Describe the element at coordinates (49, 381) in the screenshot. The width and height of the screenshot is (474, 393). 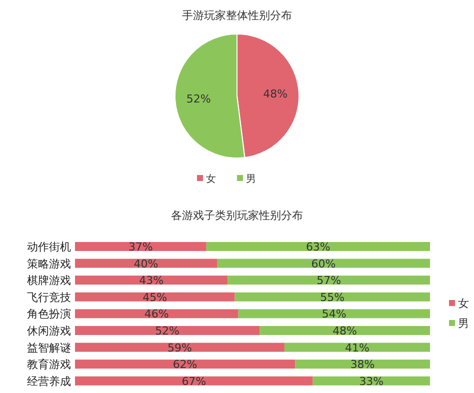
I see `y-tick-label: 经营养成` at that location.